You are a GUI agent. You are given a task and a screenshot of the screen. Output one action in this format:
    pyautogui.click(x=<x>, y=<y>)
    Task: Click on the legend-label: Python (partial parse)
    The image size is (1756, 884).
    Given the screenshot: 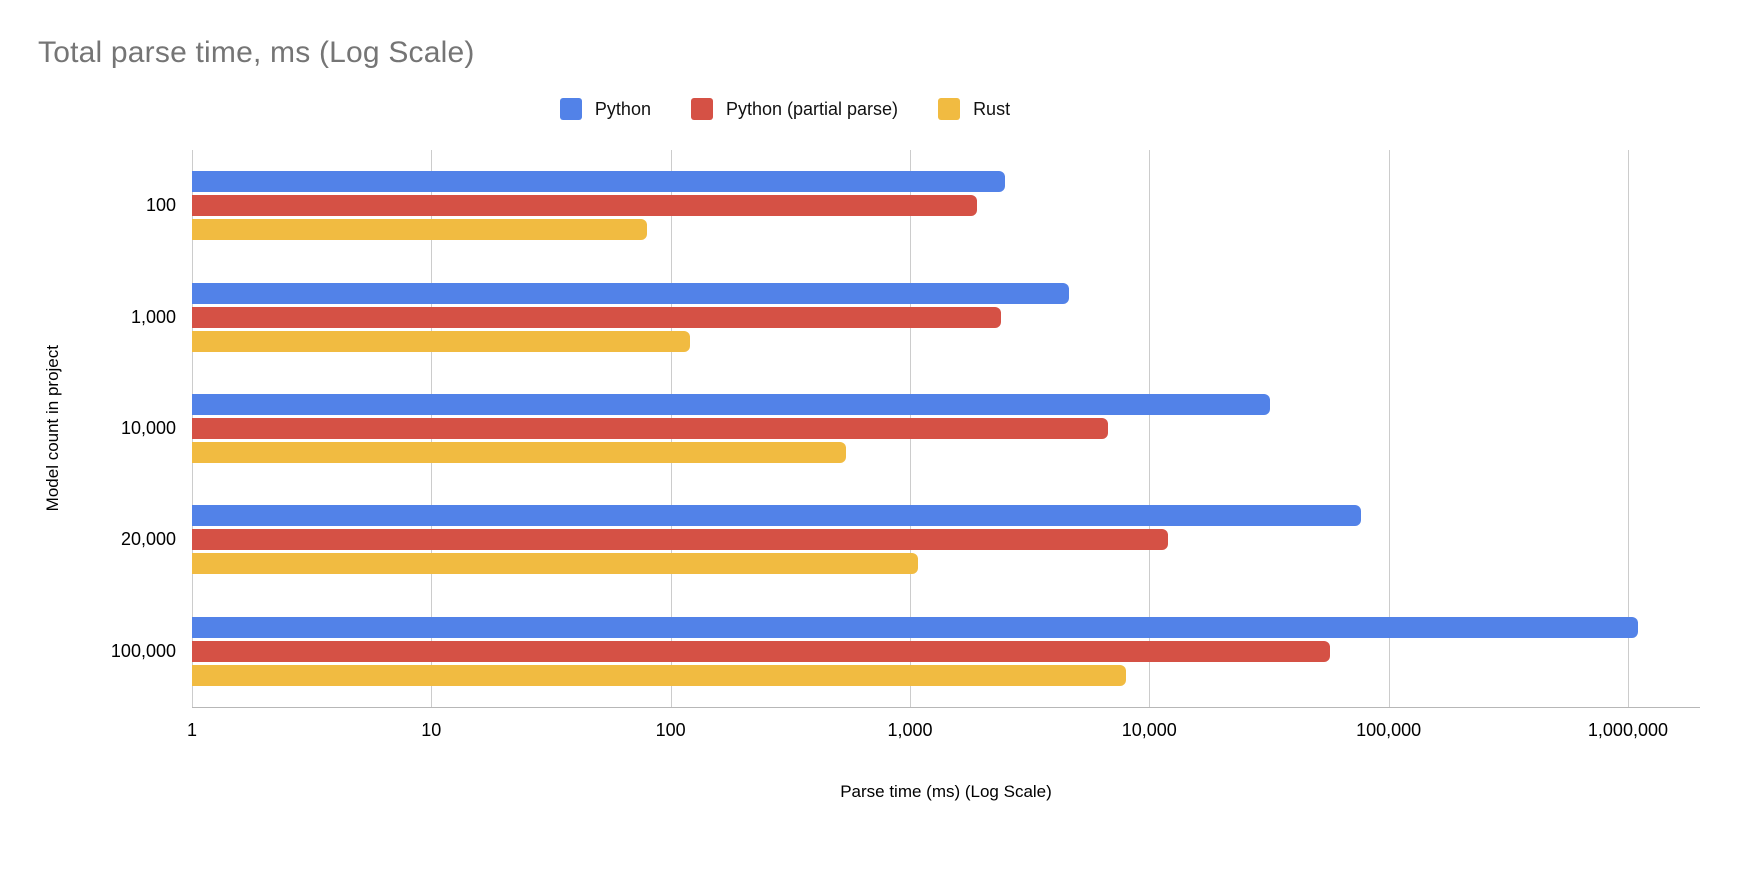 What is the action you would take?
    pyautogui.click(x=812, y=108)
    